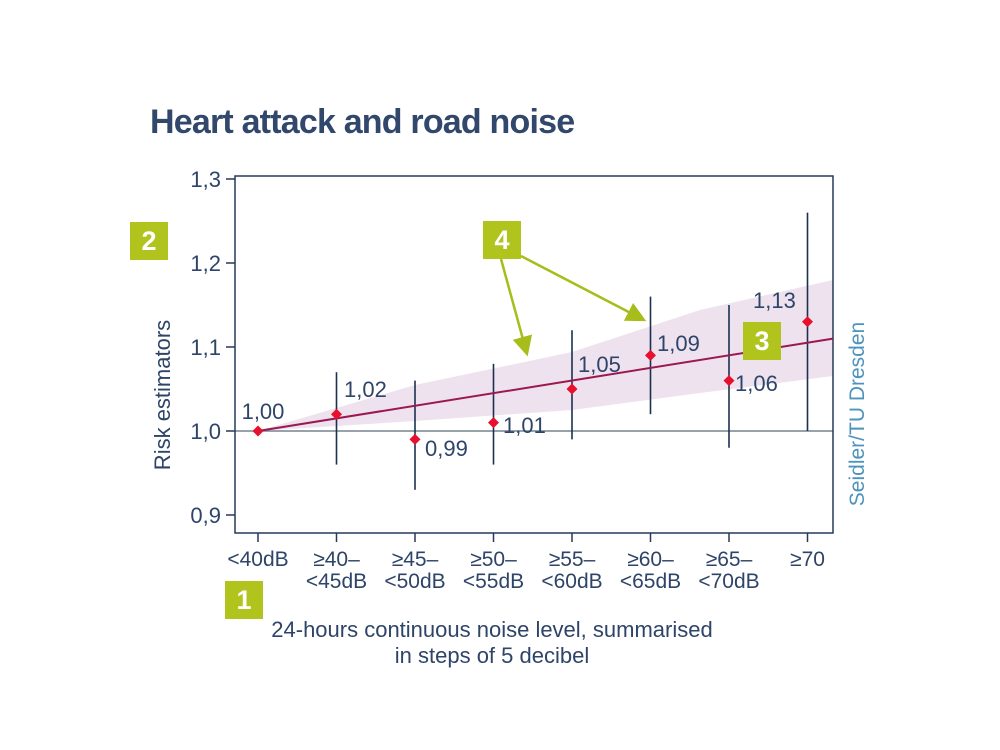 Image resolution: width=1000 pixels, height=750 pixels. Describe the element at coordinates (336, 559) in the screenshot. I see `x-tick-label: ≥40–` at that location.